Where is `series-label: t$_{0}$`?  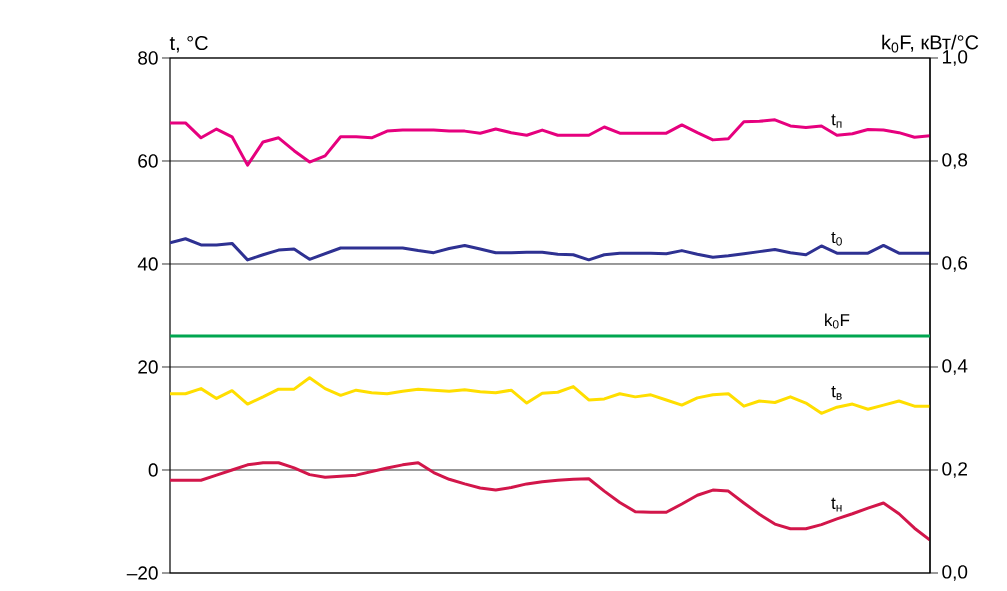
series-label: t$_{0}$ is located at coordinates (836, 238).